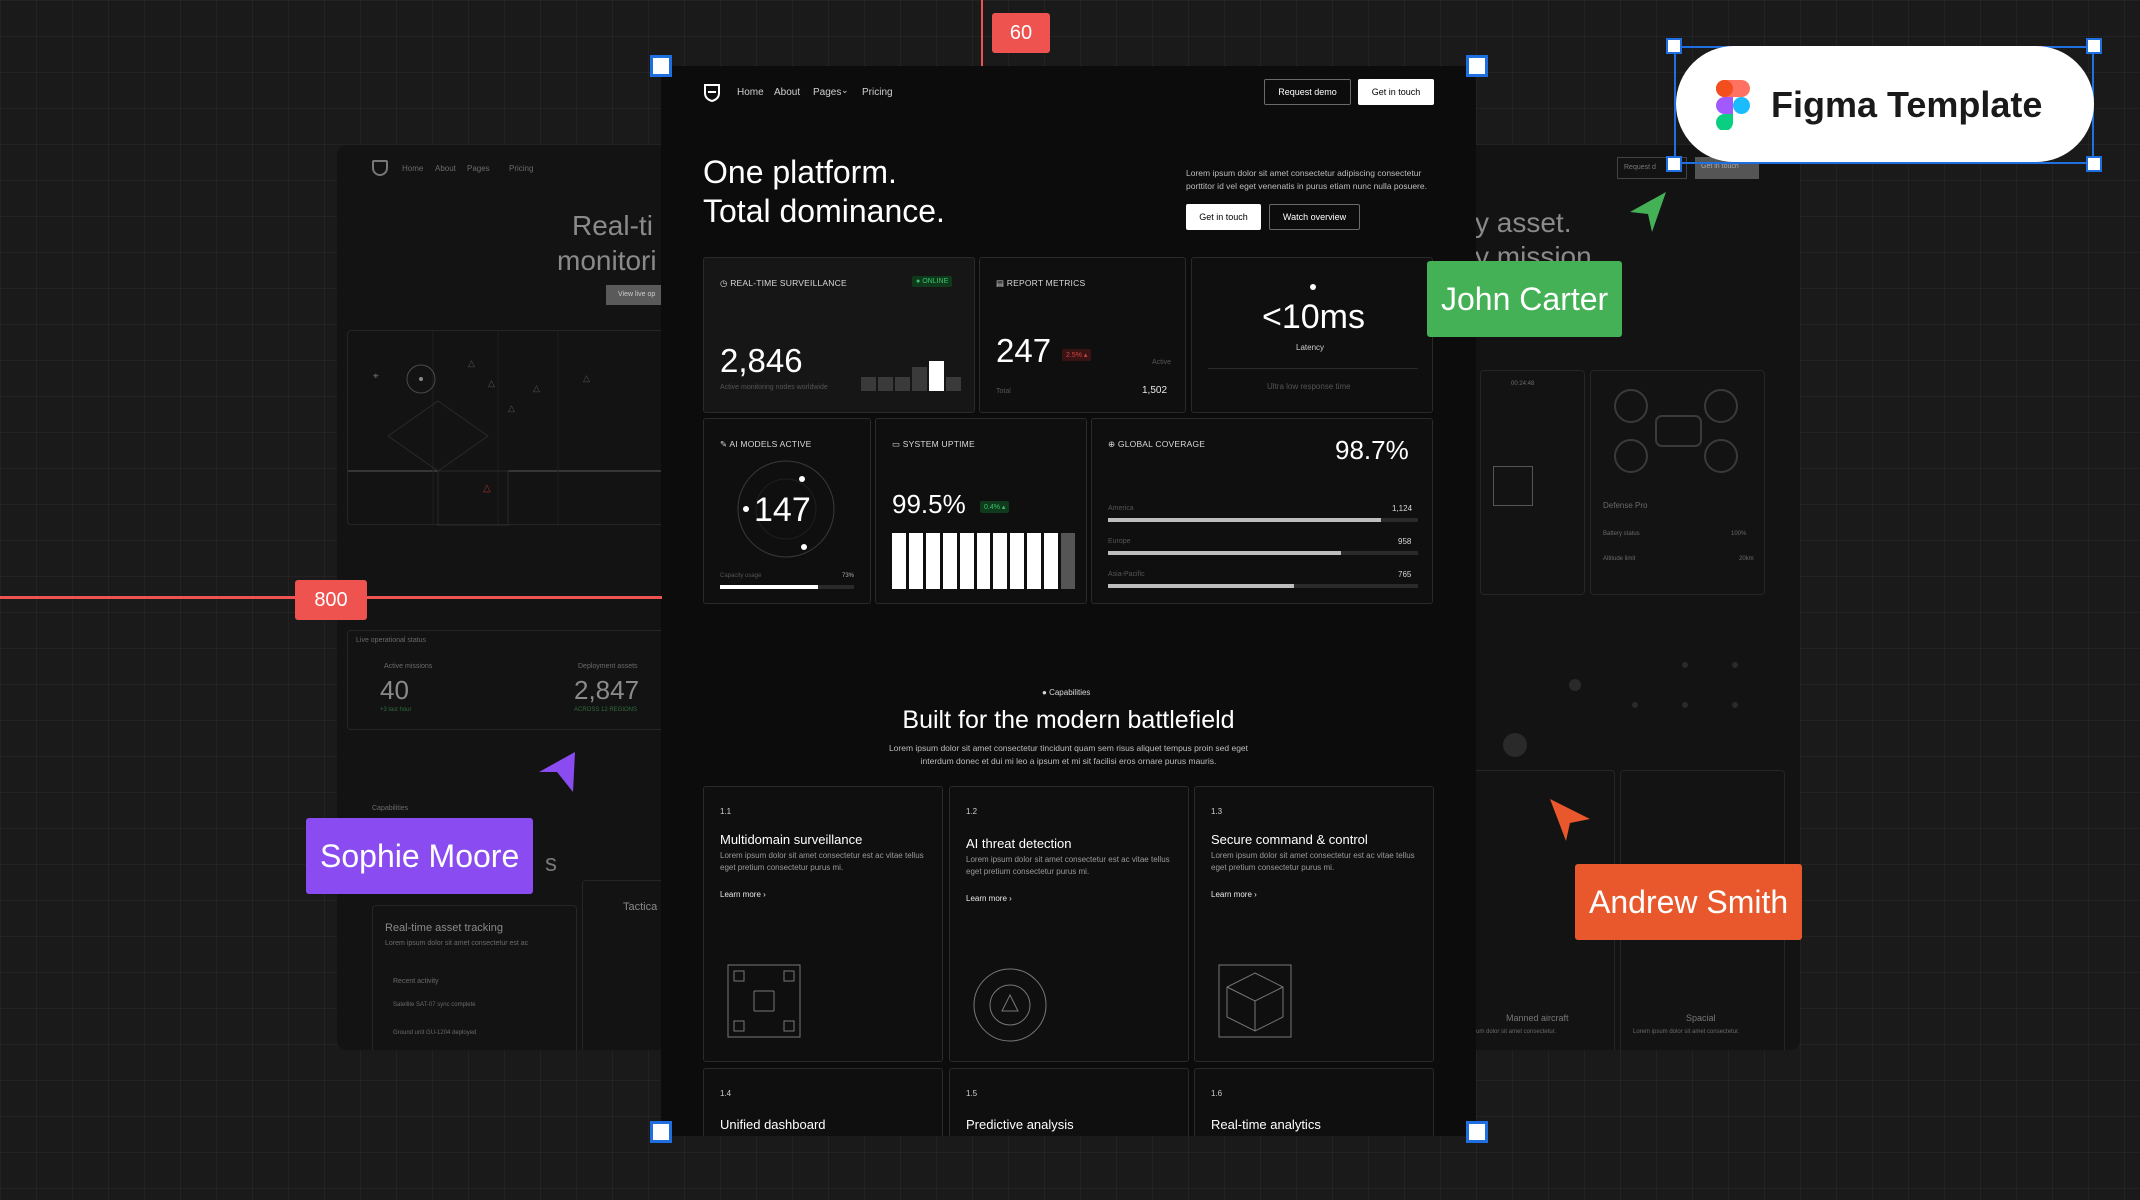 The width and height of the screenshot is (2140, 1200). Describe the element at coordinates (972, 811) in the screenshot. I see `feature-num: 1.2` at that location.